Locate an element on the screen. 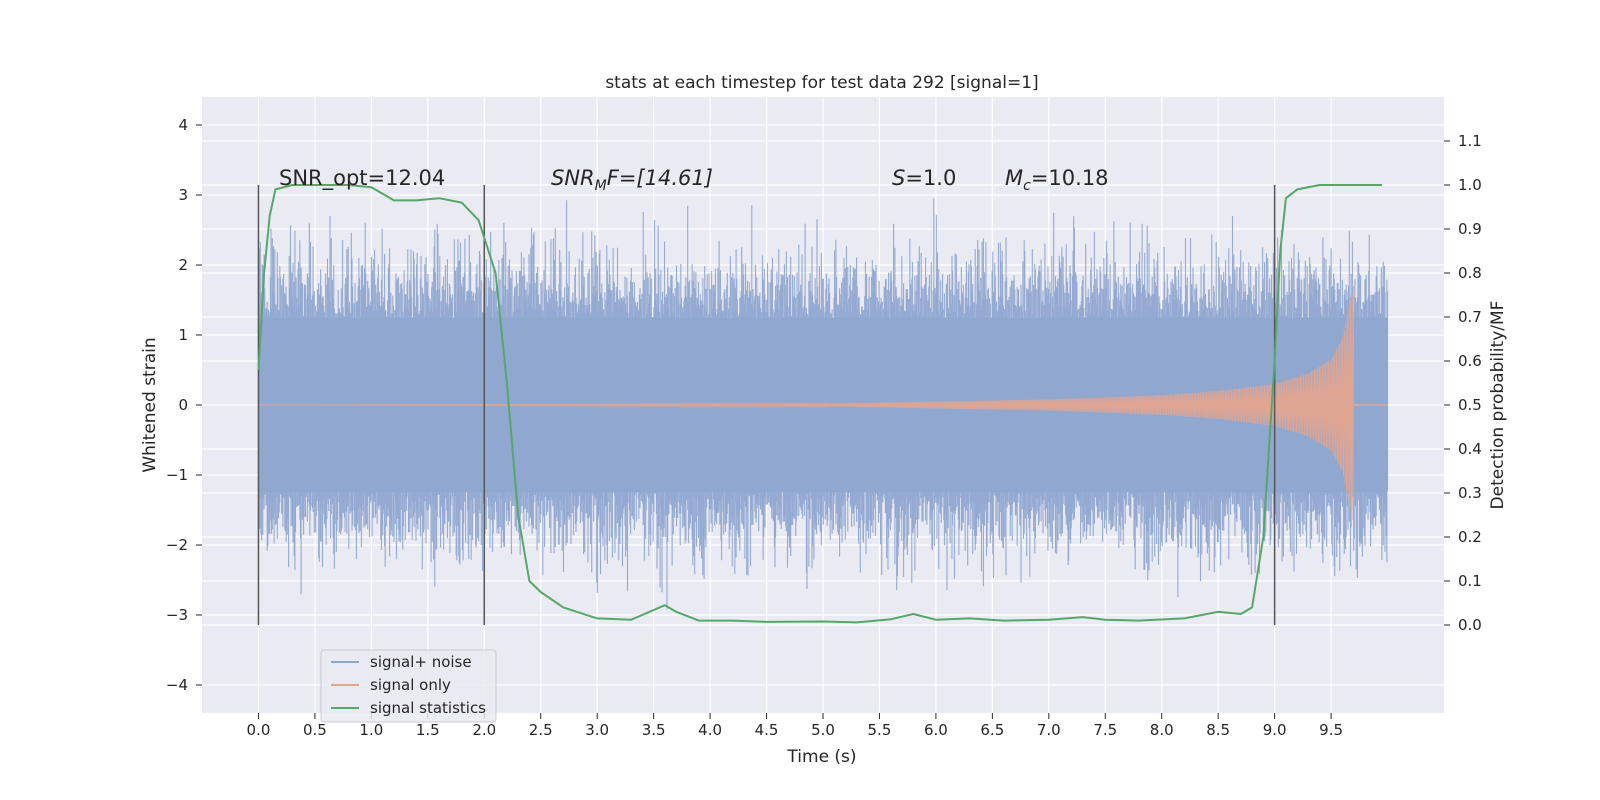  x-tick-label: 1.0 is located at coordinates (371, 730).